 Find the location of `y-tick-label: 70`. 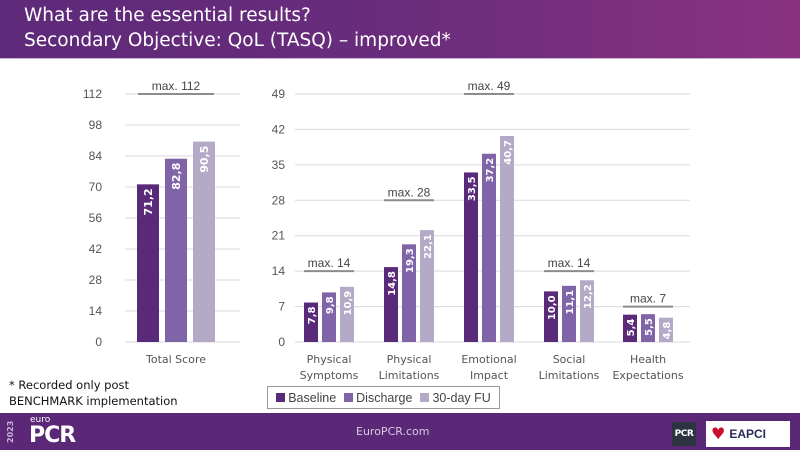

y-tick-label: 70 is located at coordinates (96, 187).